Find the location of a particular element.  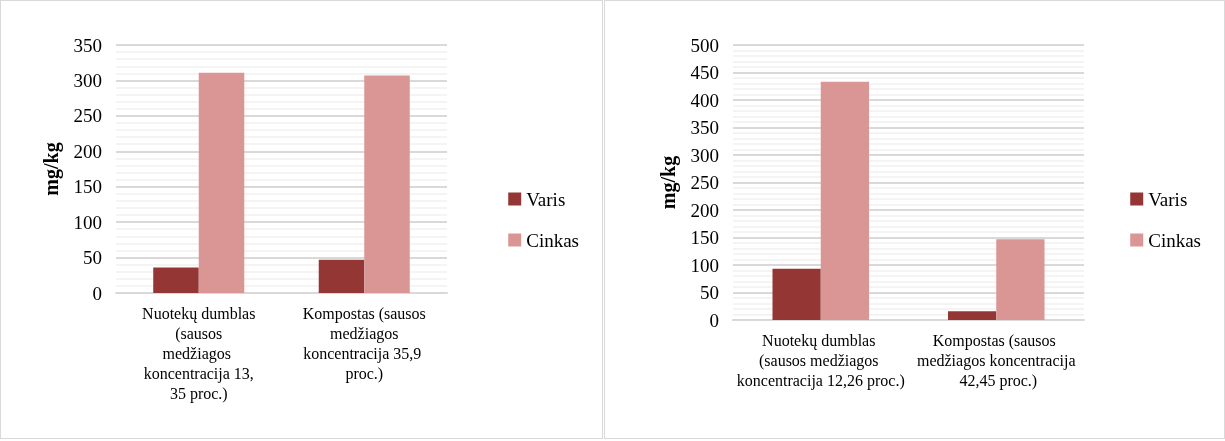

y-tick-label: 450 is located at coordinates (704, 72).